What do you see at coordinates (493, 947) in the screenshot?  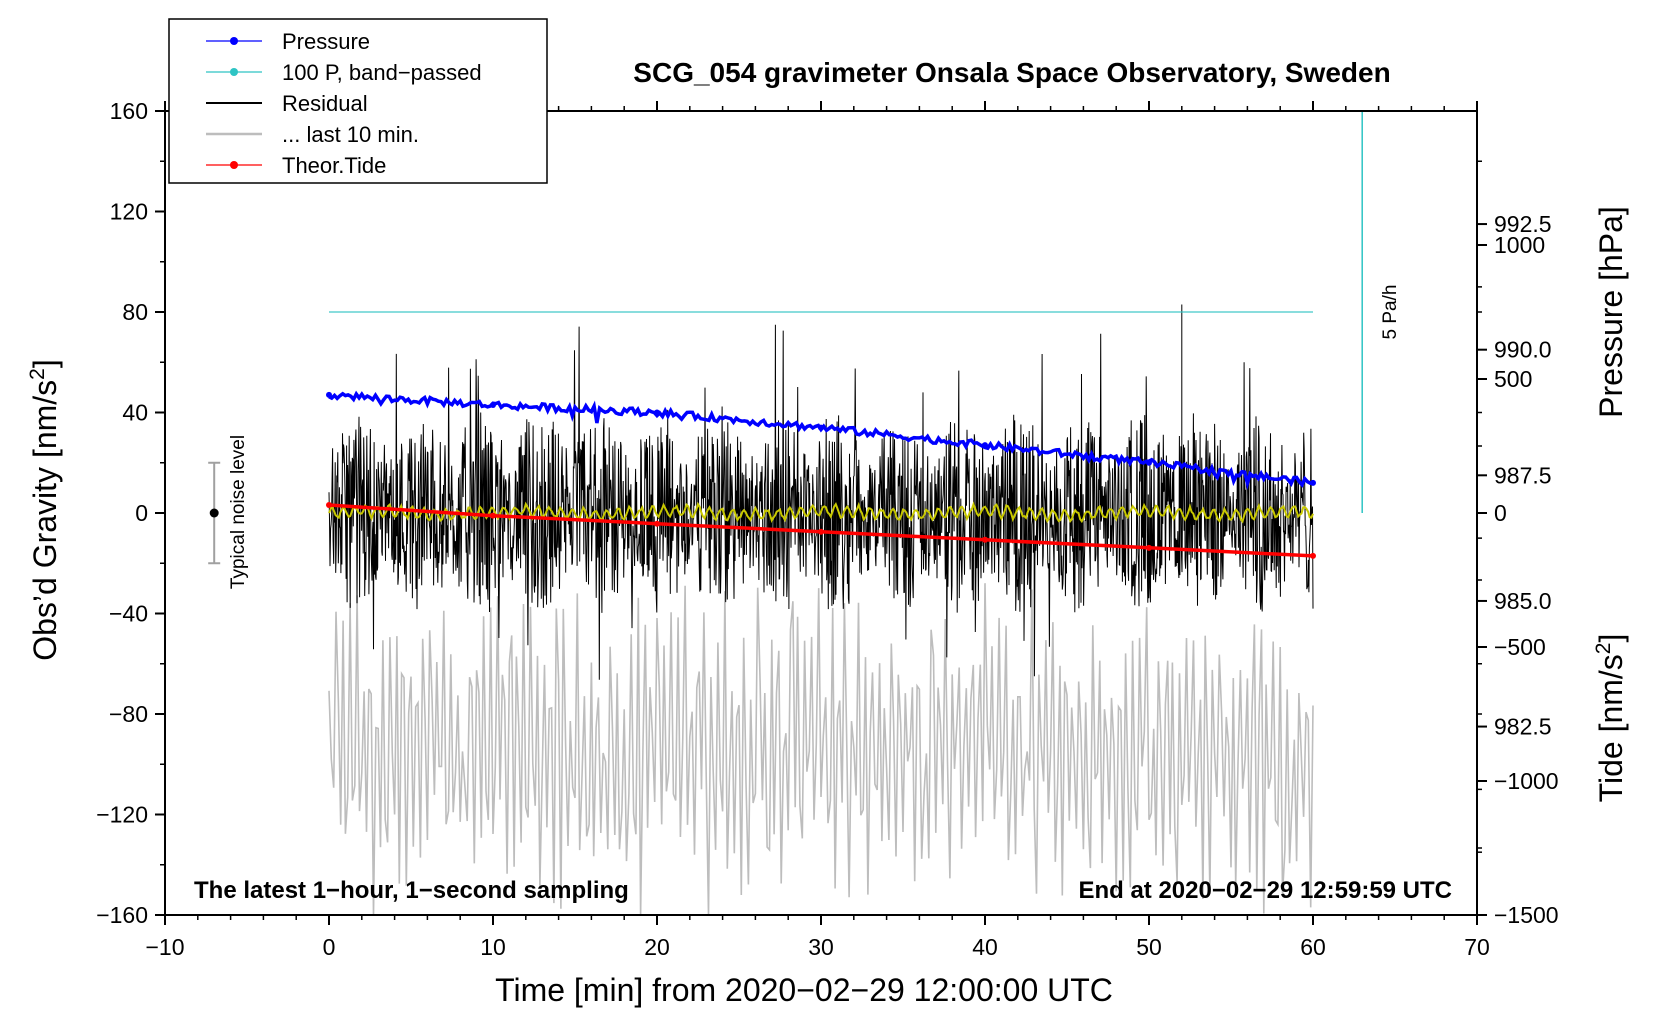 I see `x-tick-label: 10` at bounding box center [493, 947].